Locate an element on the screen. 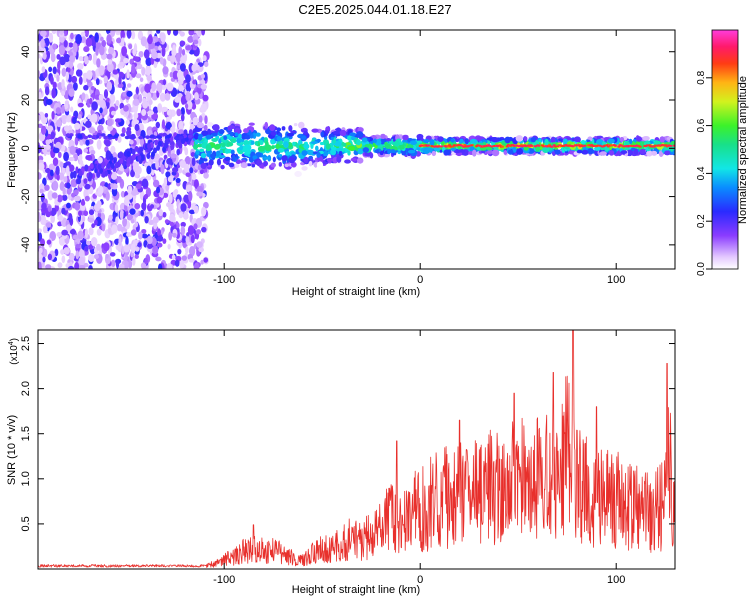 Image resolution: width=750 pixels, height=600 pixels. snr-y-multiplier: (x104) is located at coordinates (14, 351).